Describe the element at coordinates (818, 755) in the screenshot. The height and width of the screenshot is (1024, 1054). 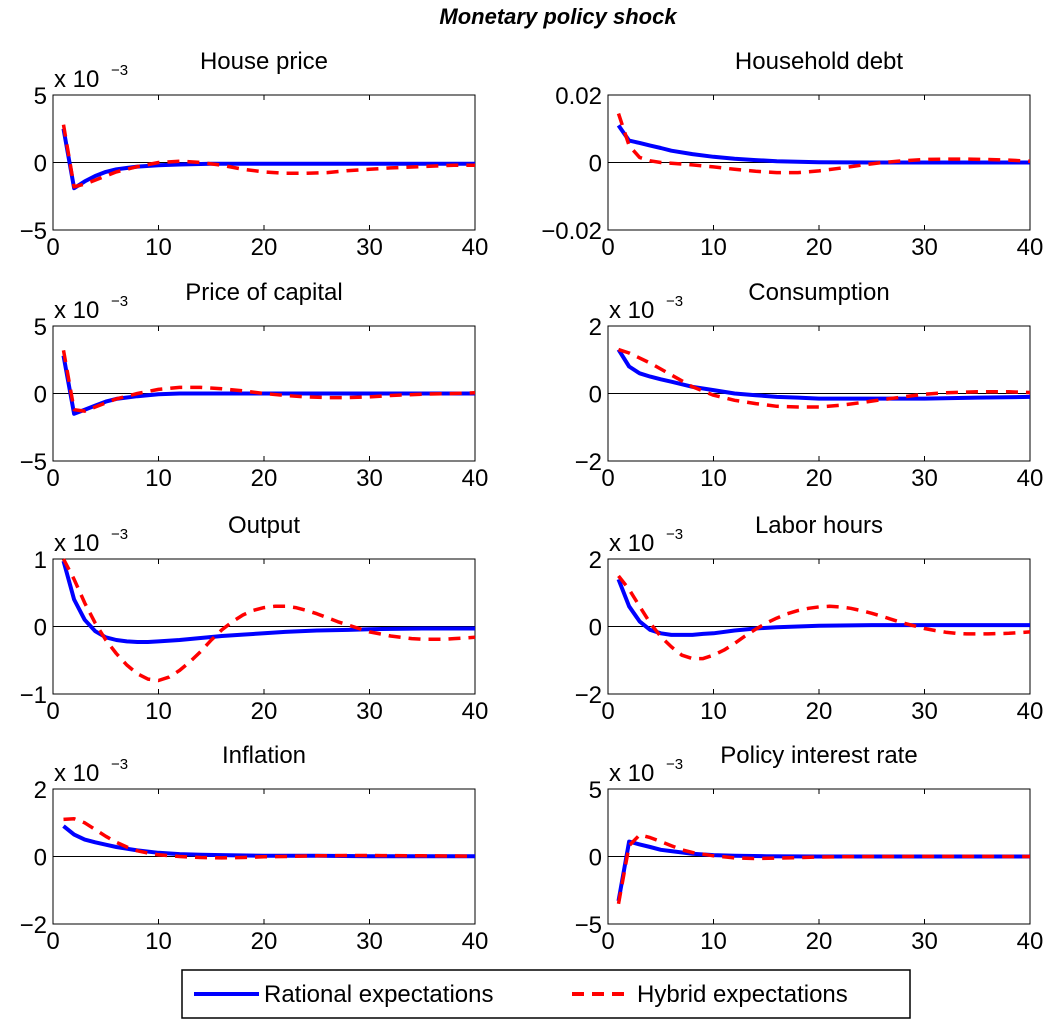
I see `panel-title: Policy interest rate` at that location.